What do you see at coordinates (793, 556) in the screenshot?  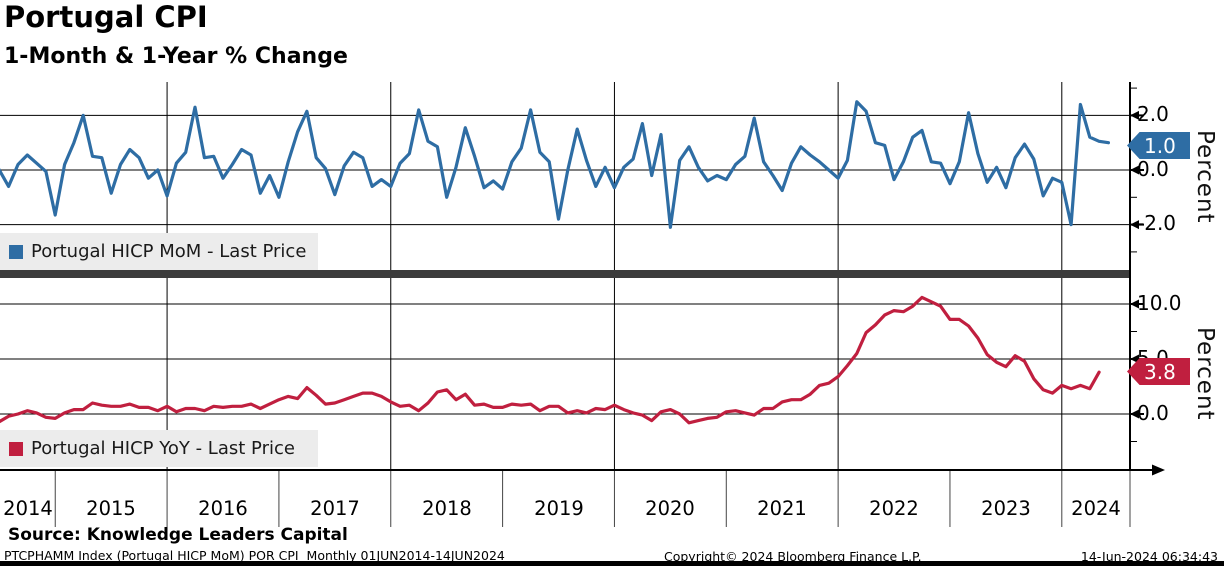 I see `copyright-notice: Copyright© 2024 Bloomberg Finance L.P.` at bounding box center [793, 556].